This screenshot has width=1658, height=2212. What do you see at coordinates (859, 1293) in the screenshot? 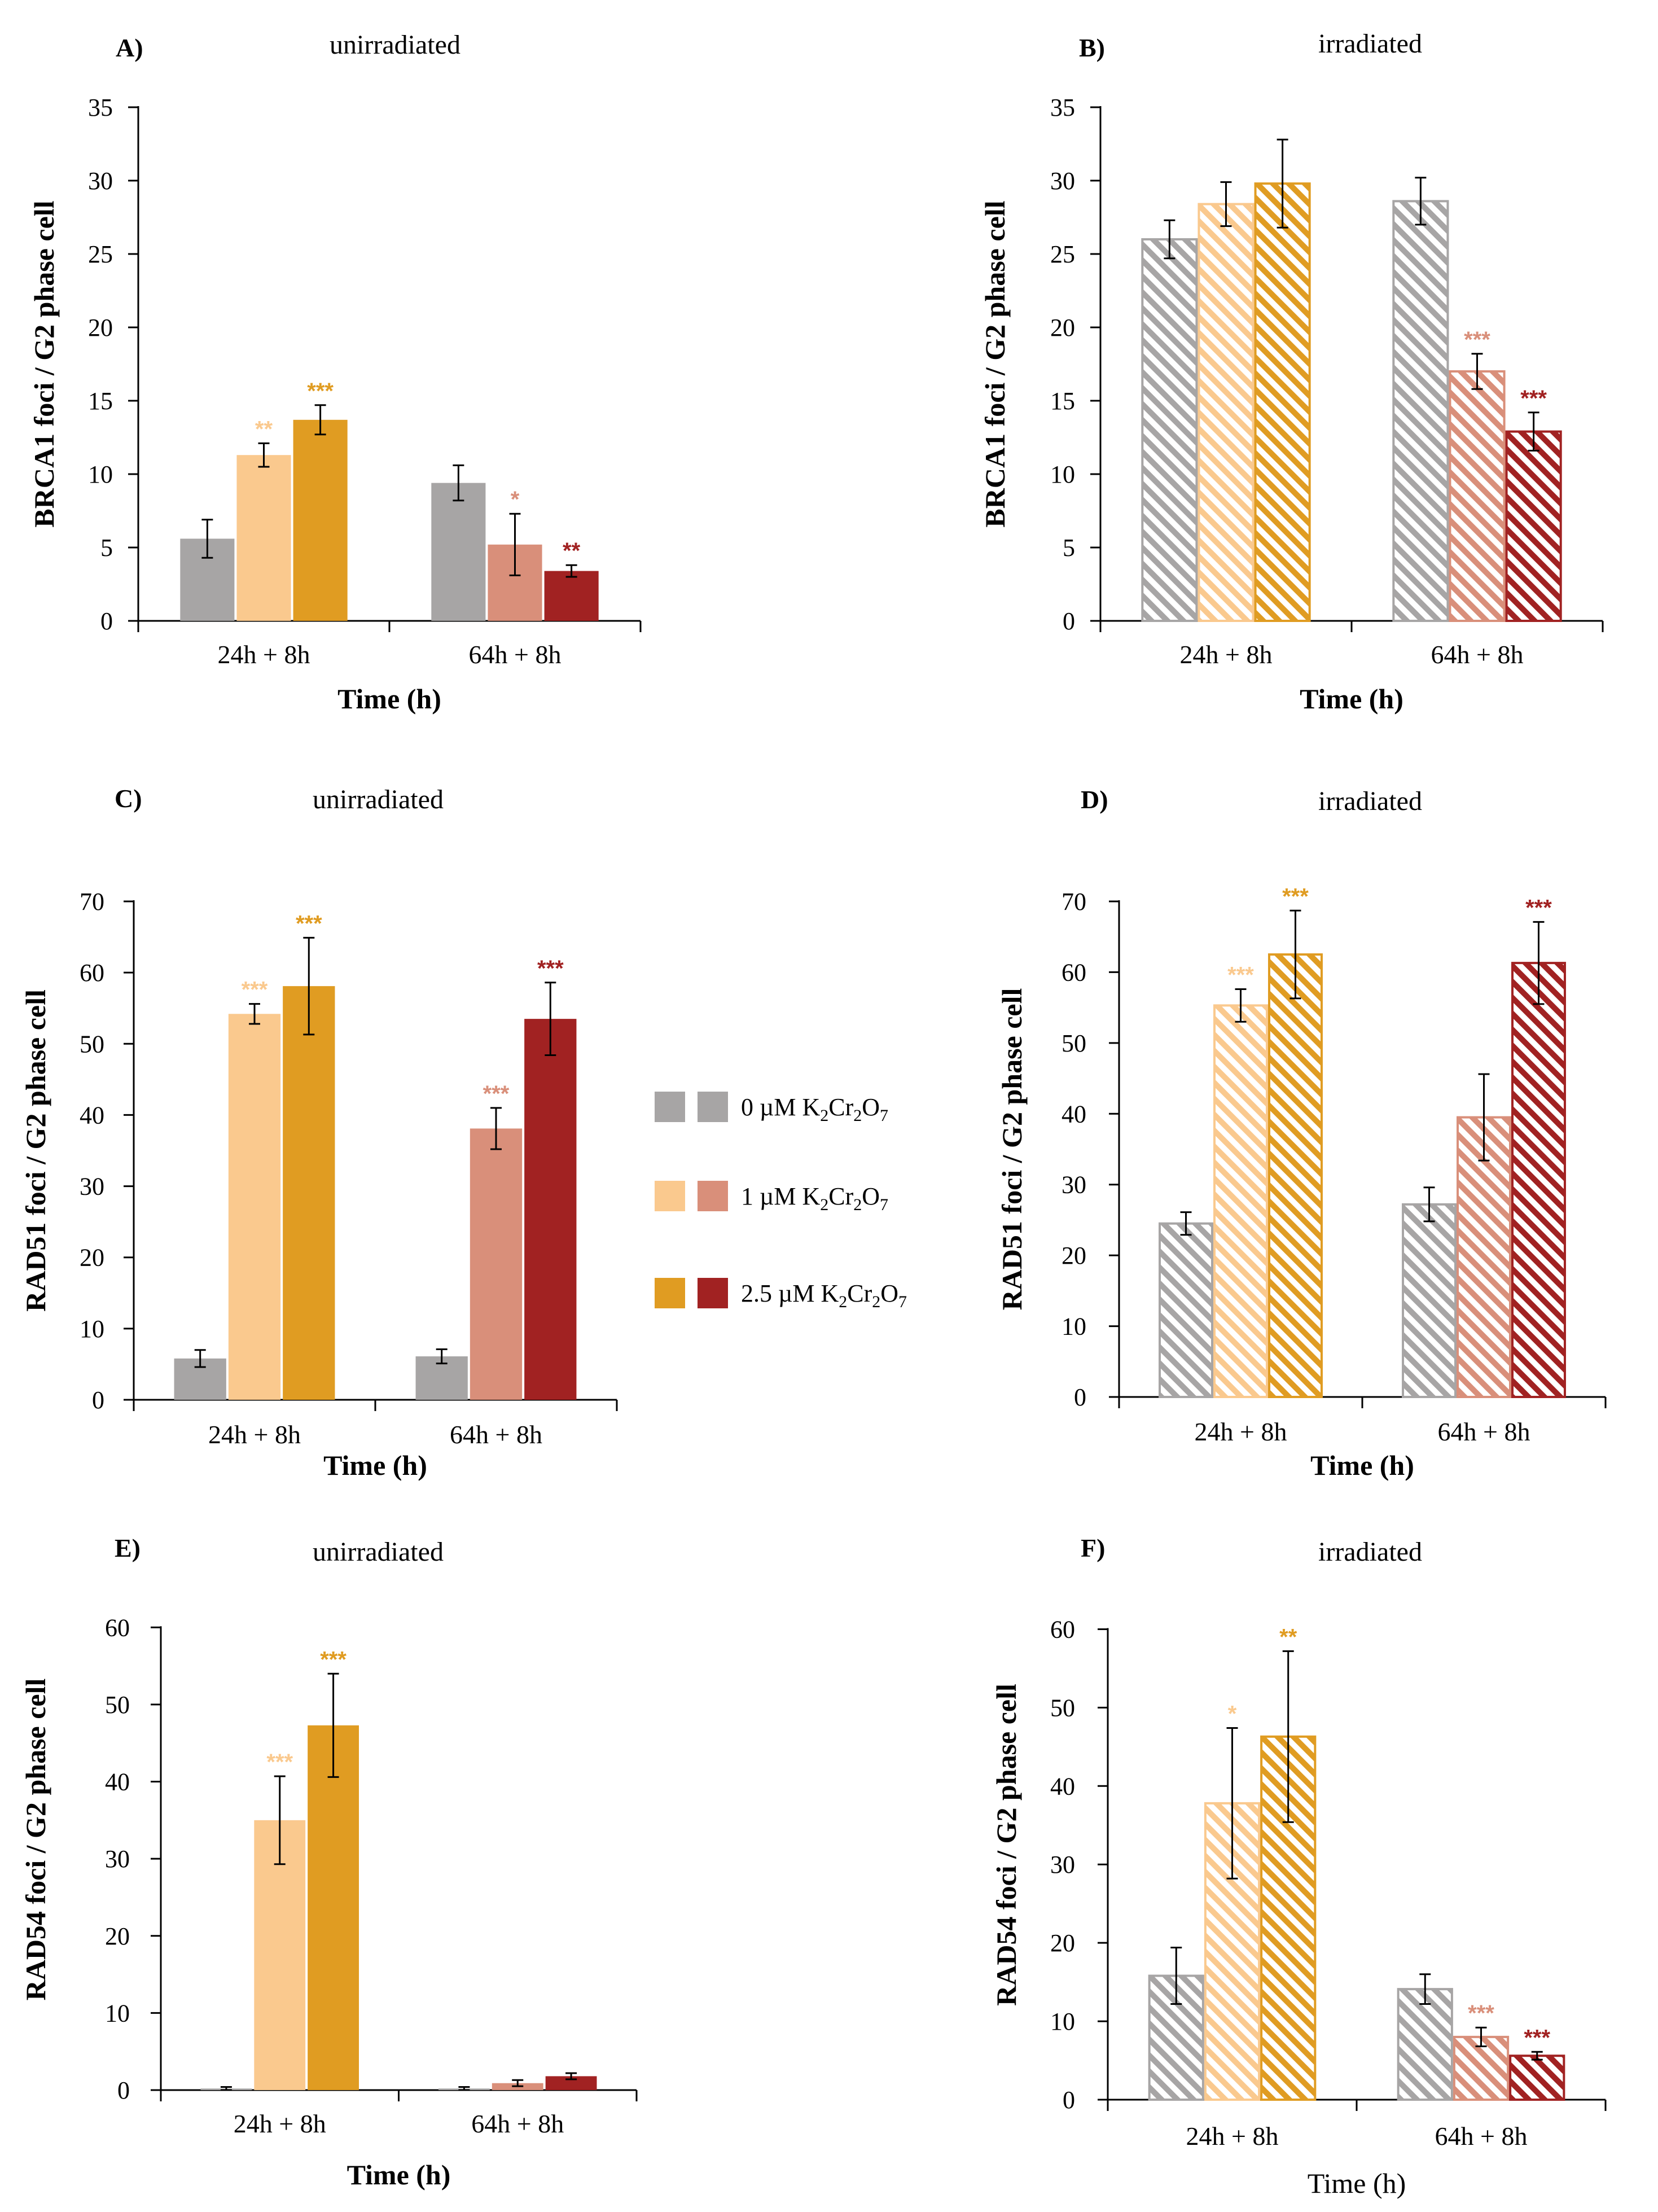
I see `legend-text-part: Cr` at bounding box center [859, 1293].